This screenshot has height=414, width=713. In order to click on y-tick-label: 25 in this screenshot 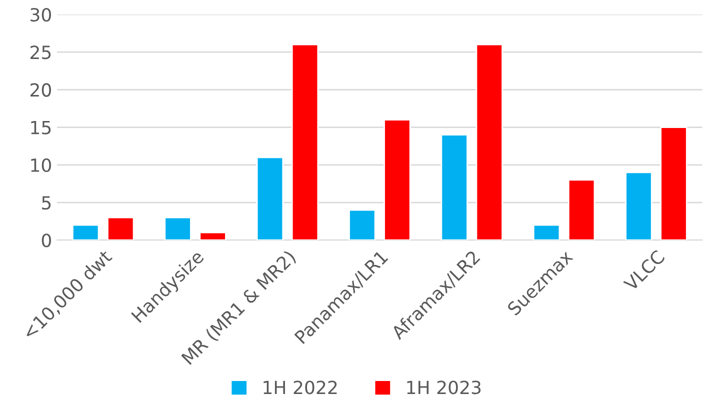, I will do `click(40, 53)`.